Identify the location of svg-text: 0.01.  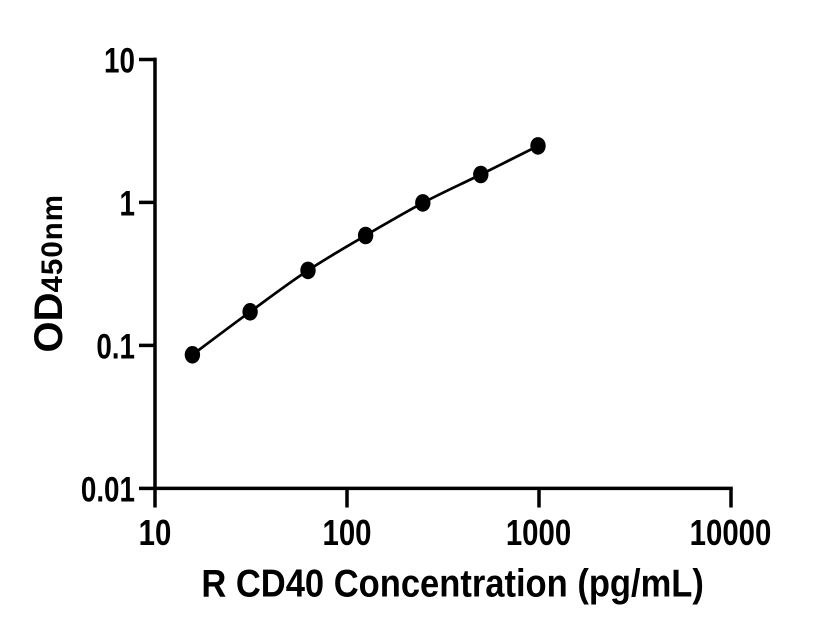
(108, 489).